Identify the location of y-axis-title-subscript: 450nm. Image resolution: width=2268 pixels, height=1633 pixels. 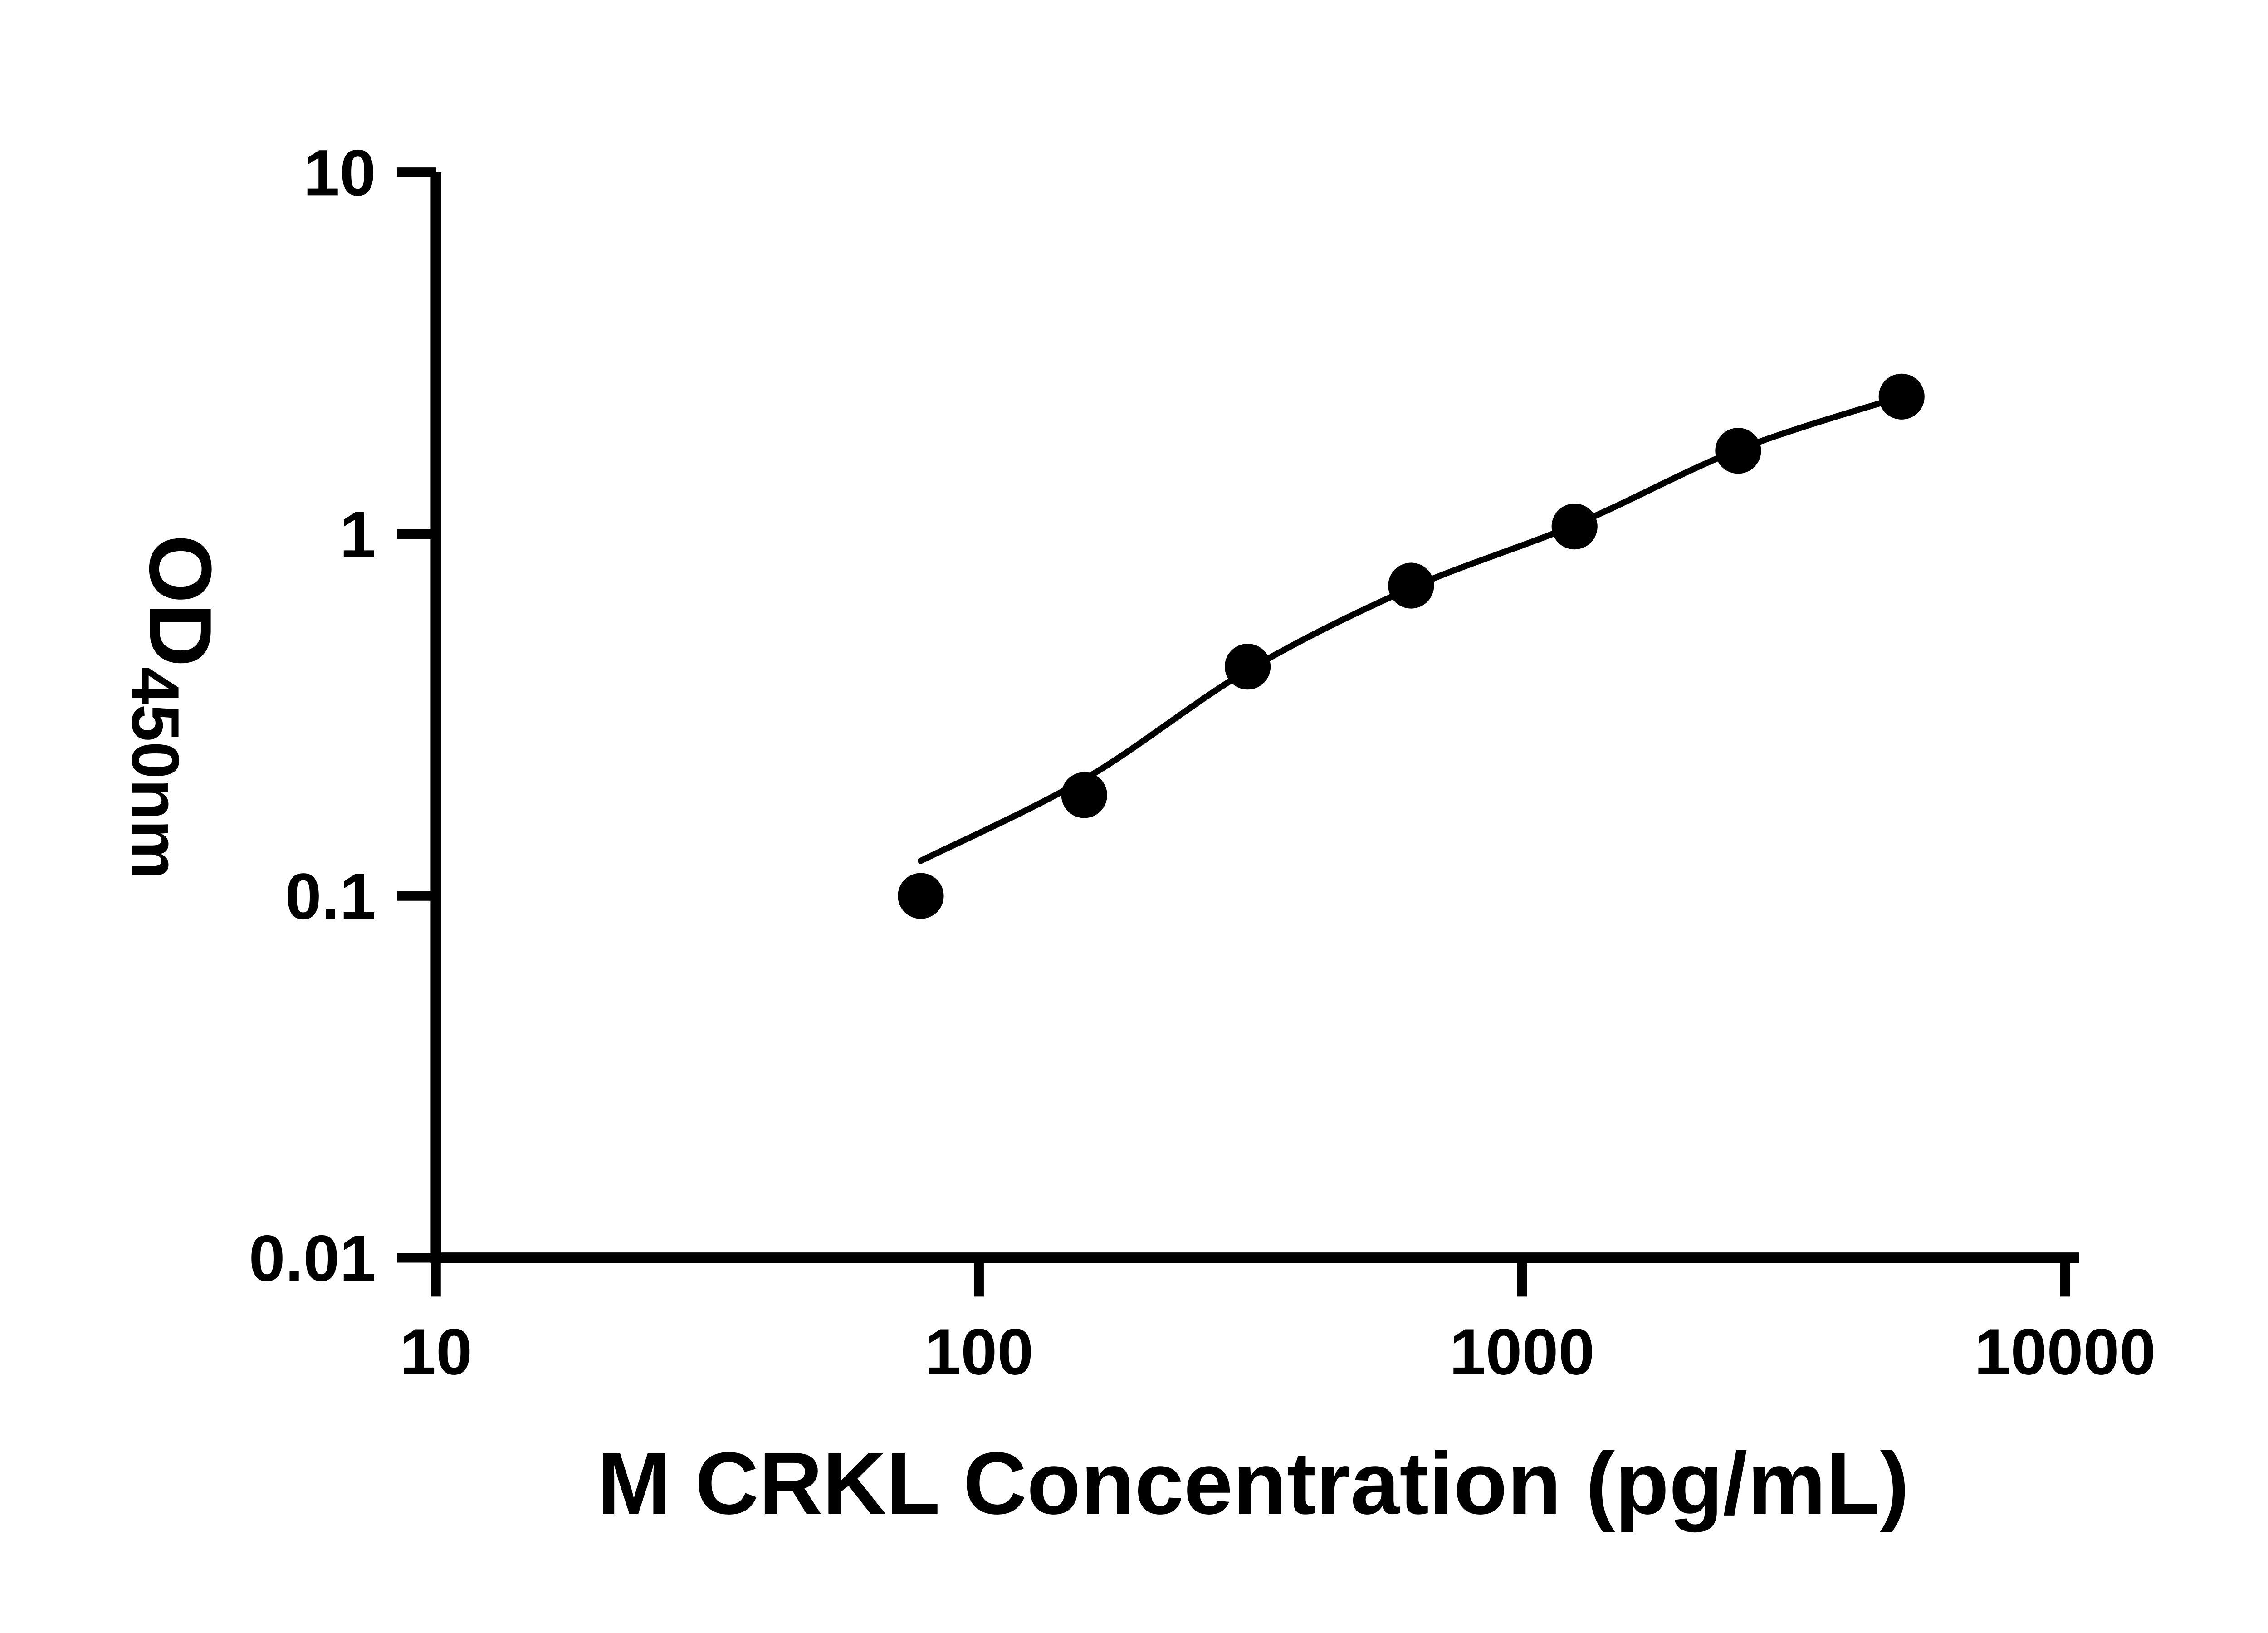
(156, 773).